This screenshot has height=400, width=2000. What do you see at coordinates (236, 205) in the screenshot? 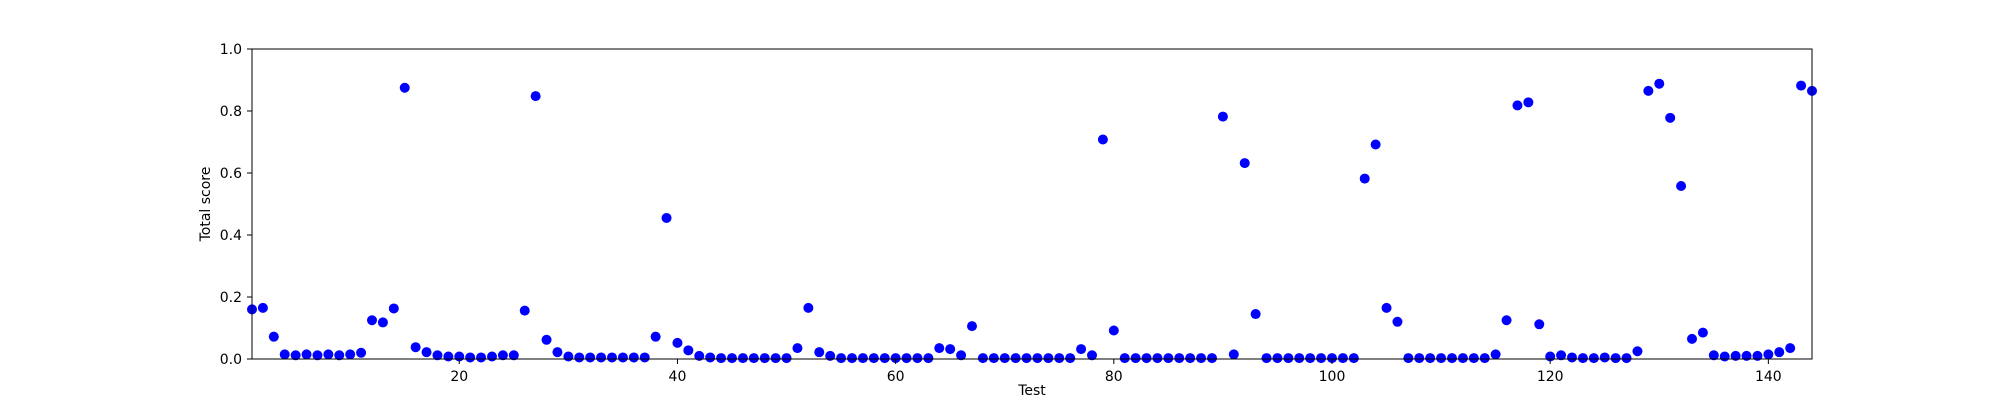
I see `y-axis-ticks: 0.0 0.2 0.4 0.6 0.8 1.0` at bounding box center [236, 205].